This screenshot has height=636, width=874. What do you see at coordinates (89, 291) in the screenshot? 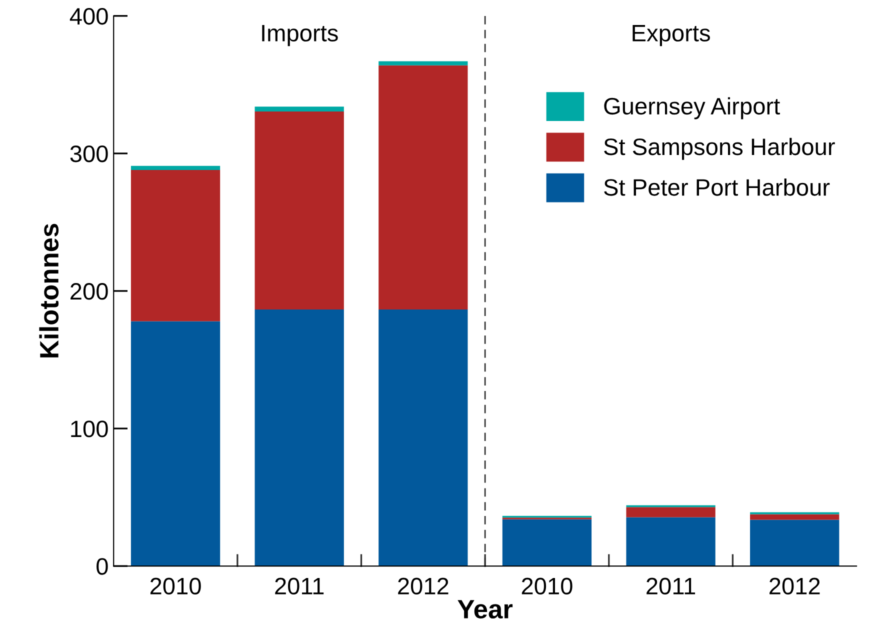
I see `y-tick-label: 200` at bounding box center [89, 291].